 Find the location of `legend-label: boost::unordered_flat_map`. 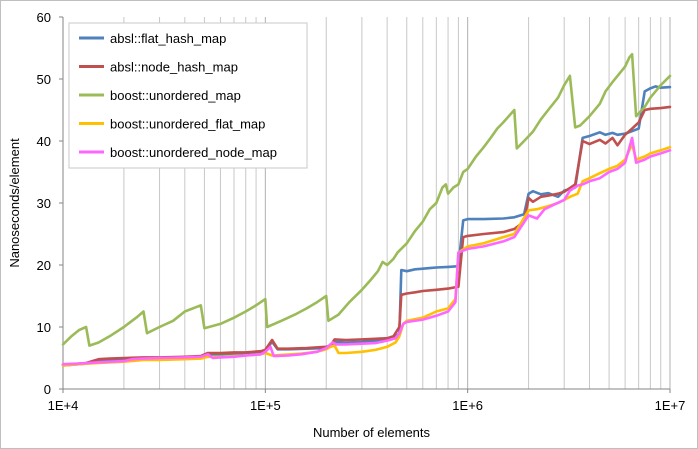

legend-label: boost::unordered_flat_map is located at coordinates (187, 124).